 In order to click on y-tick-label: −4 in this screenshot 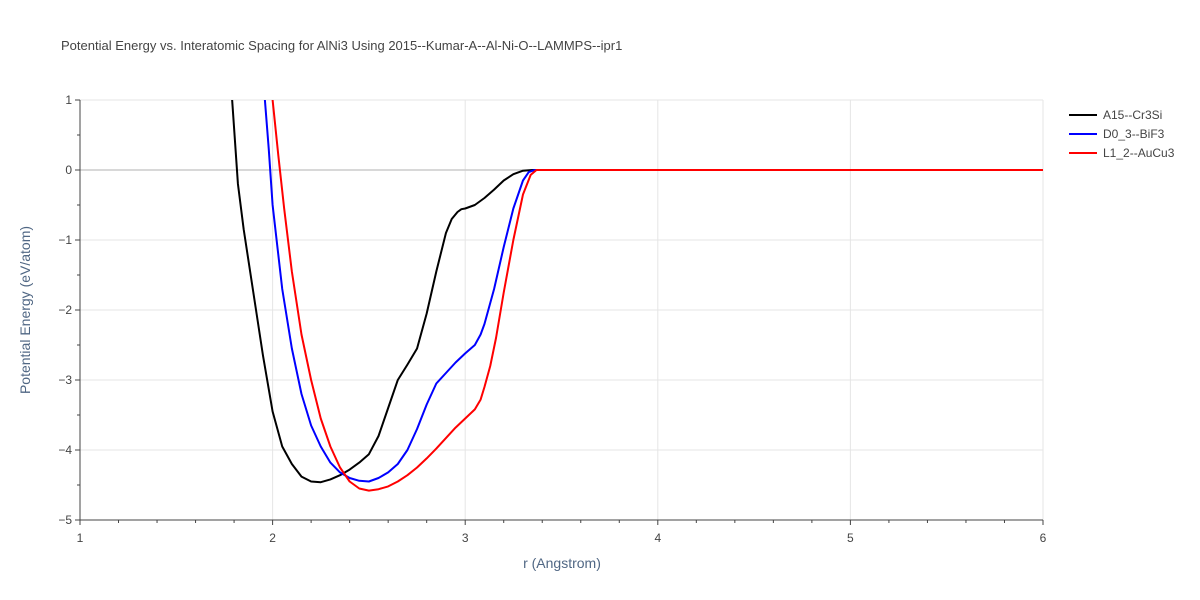, I will do `click(65, 450)`.